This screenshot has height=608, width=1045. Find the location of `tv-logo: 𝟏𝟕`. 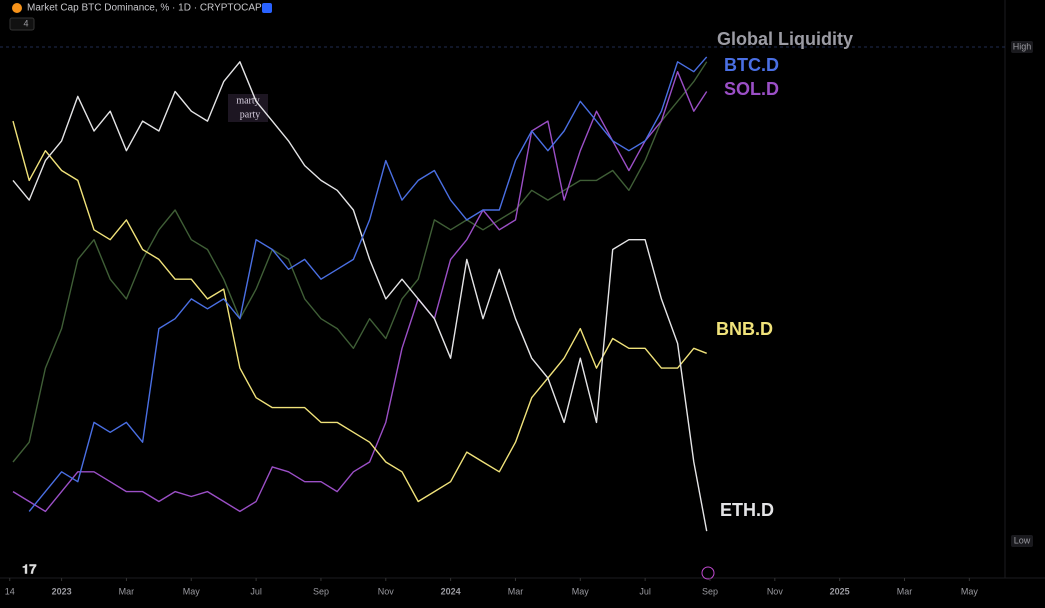

tv-logo: 𝟏𝟕 is located at coordinates (29, 568).